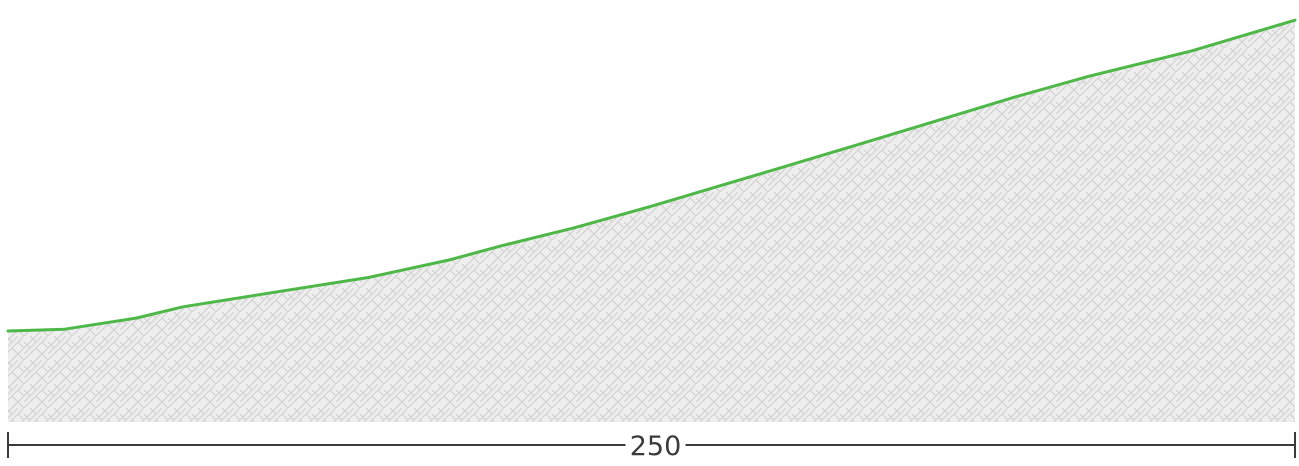 Image resolution: width=1299 pixels, height=466 pixels. I want to click on scale-label: 250, so click(656, 446).